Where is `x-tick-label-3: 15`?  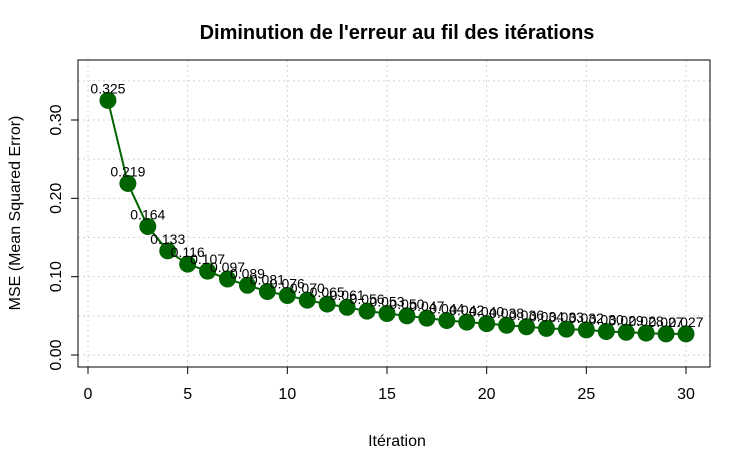 x-tick-label-3: 15 is located at coordinates (387, 394).